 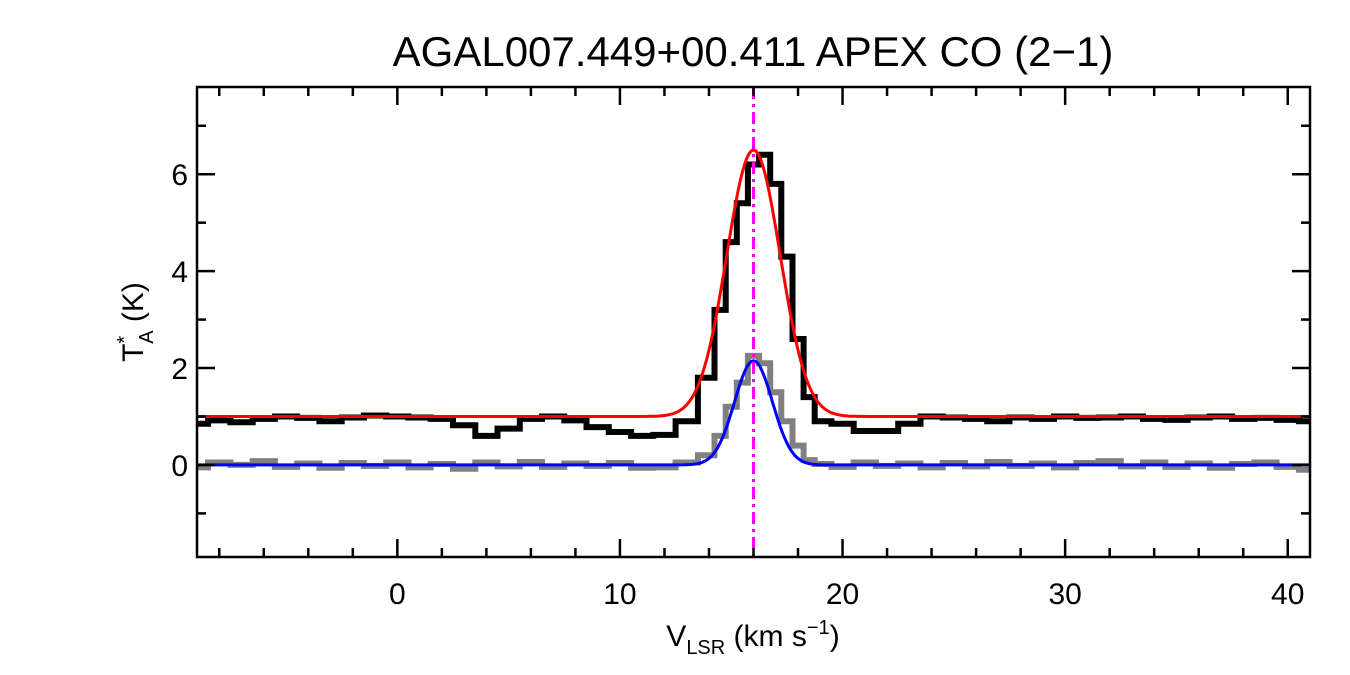 What do you see at coordinates (179, 466) in the screenshot?
I see `y-tick-label: 0` at bounding box center [179, 466].